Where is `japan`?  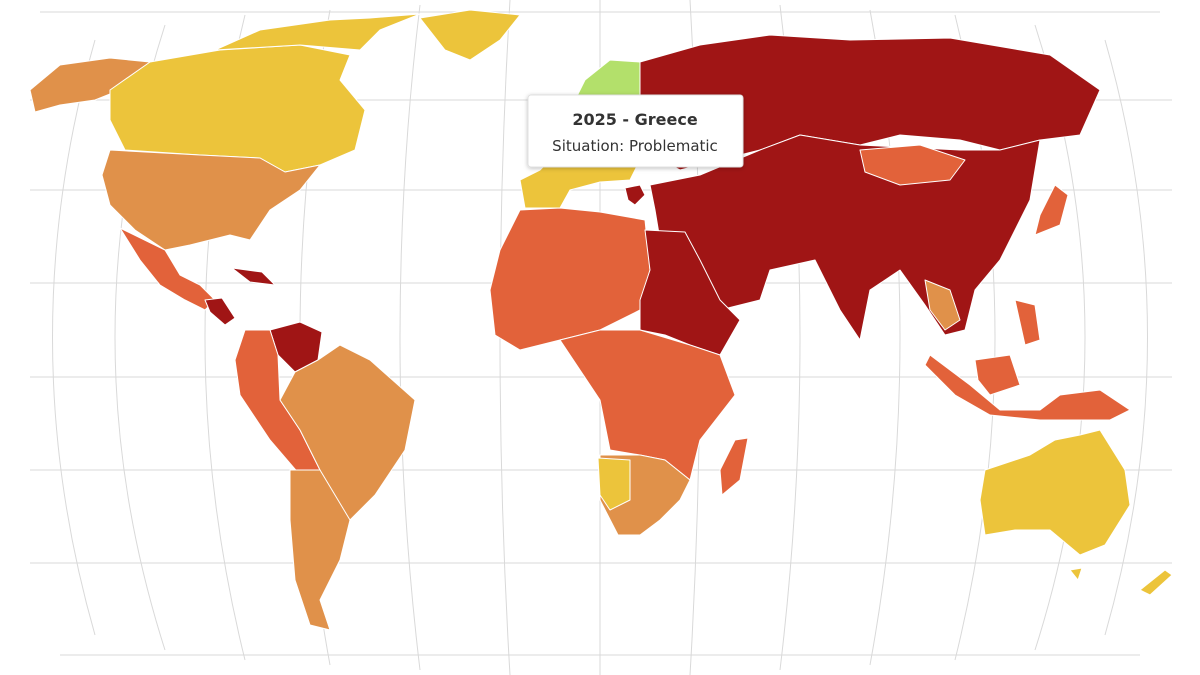 japan is located at coordinates (1051, 210).